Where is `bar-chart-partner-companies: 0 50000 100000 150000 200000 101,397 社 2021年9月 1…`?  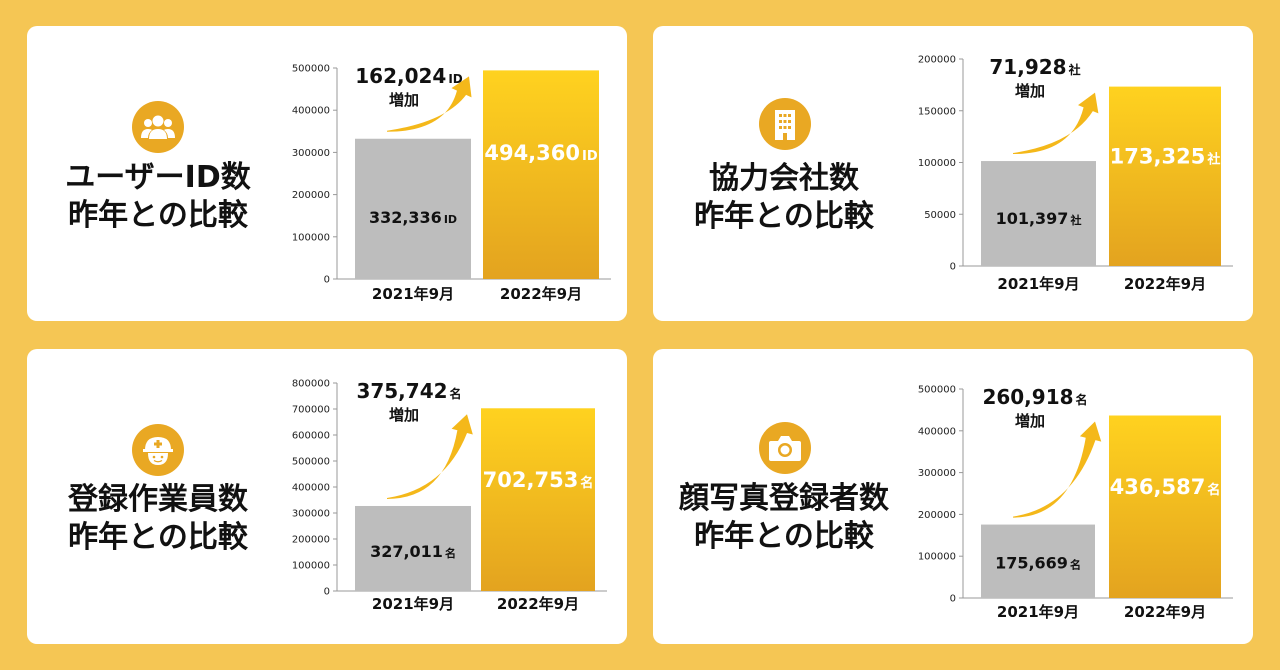
bar-chart-partner-companies: 0 50000 100000 150000 200000 101,397 社 2021年9月 1… is located at coordinates (1075, 174).